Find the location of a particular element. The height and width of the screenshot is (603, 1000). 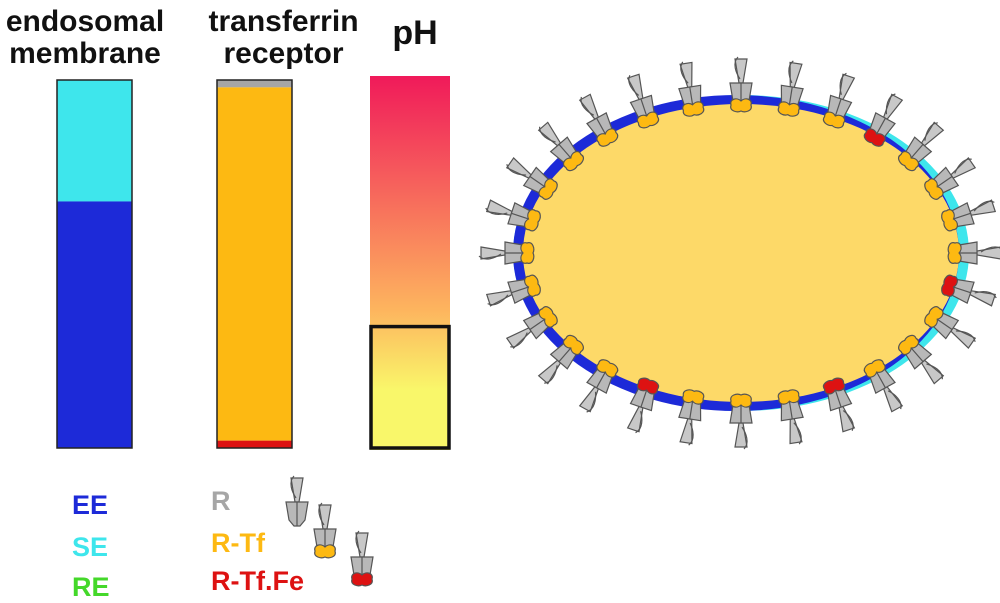

membrane-bar is located at coordinates (94, 264).